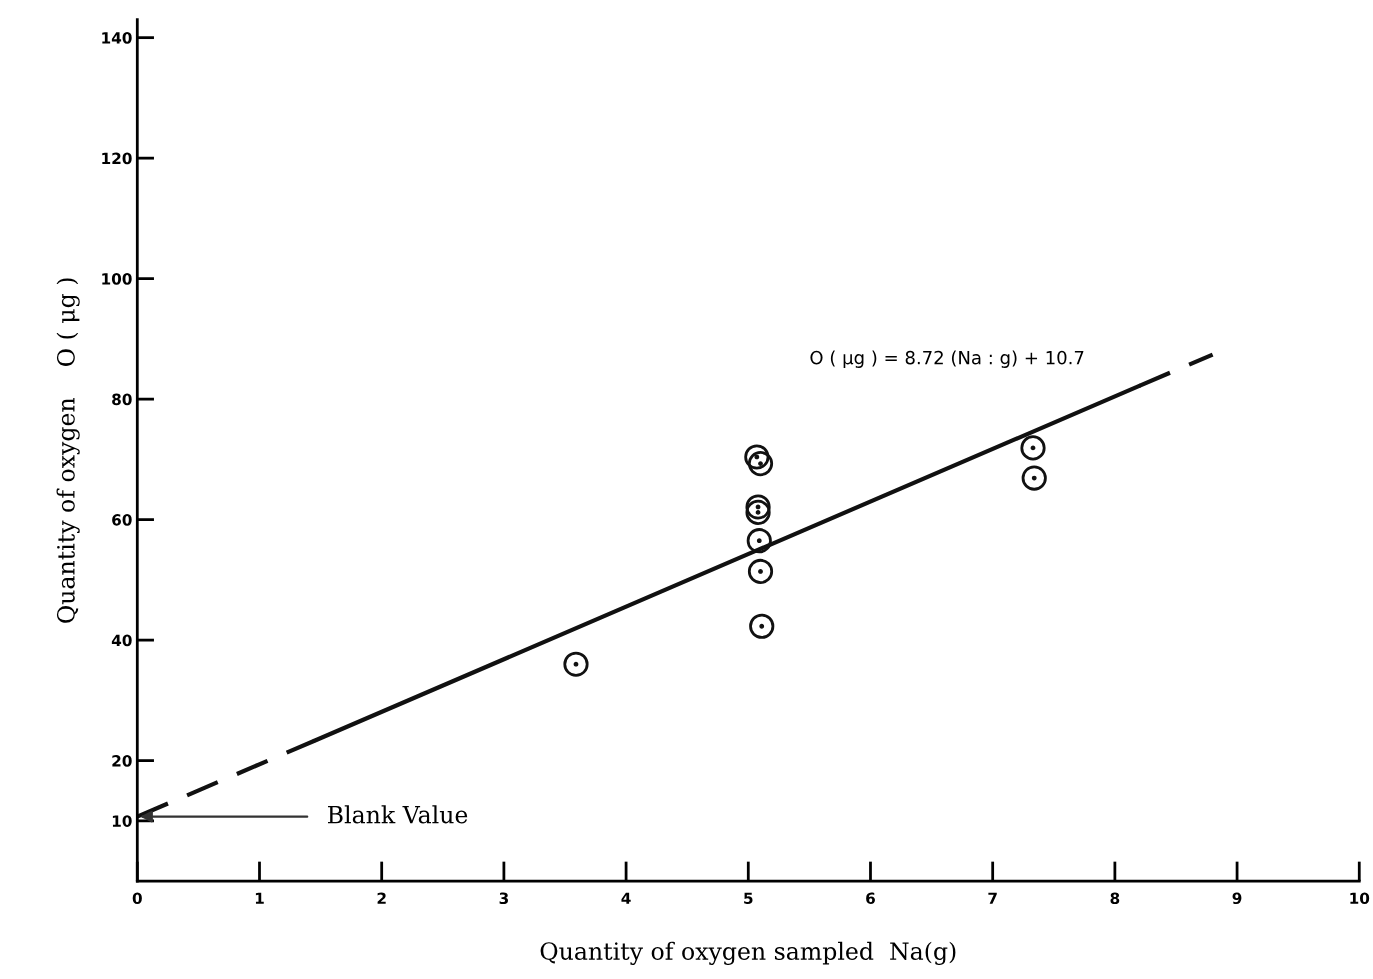 The width and height of the screenshot is (1373, 979). What do you see at coordinates (117, 38) in the screenshot?
I see `y-tick-label: 140` at bounding box center [117, 38].